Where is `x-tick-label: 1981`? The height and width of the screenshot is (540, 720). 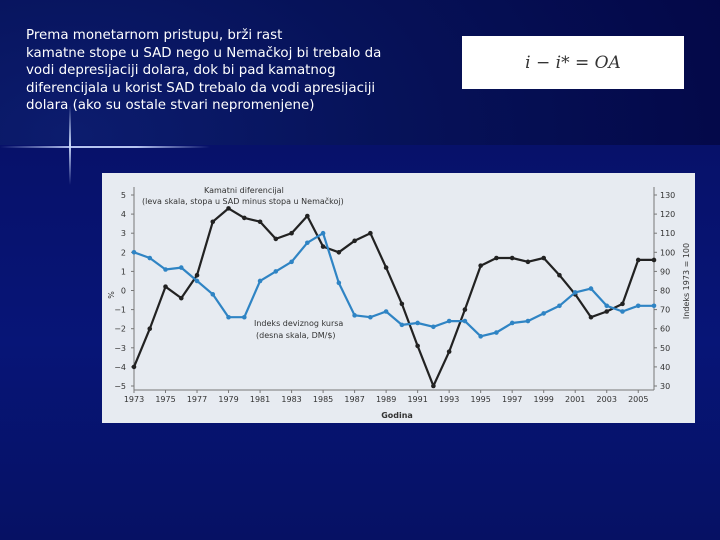 x-tick-label: 1981 is located at coordinates (260, 399).